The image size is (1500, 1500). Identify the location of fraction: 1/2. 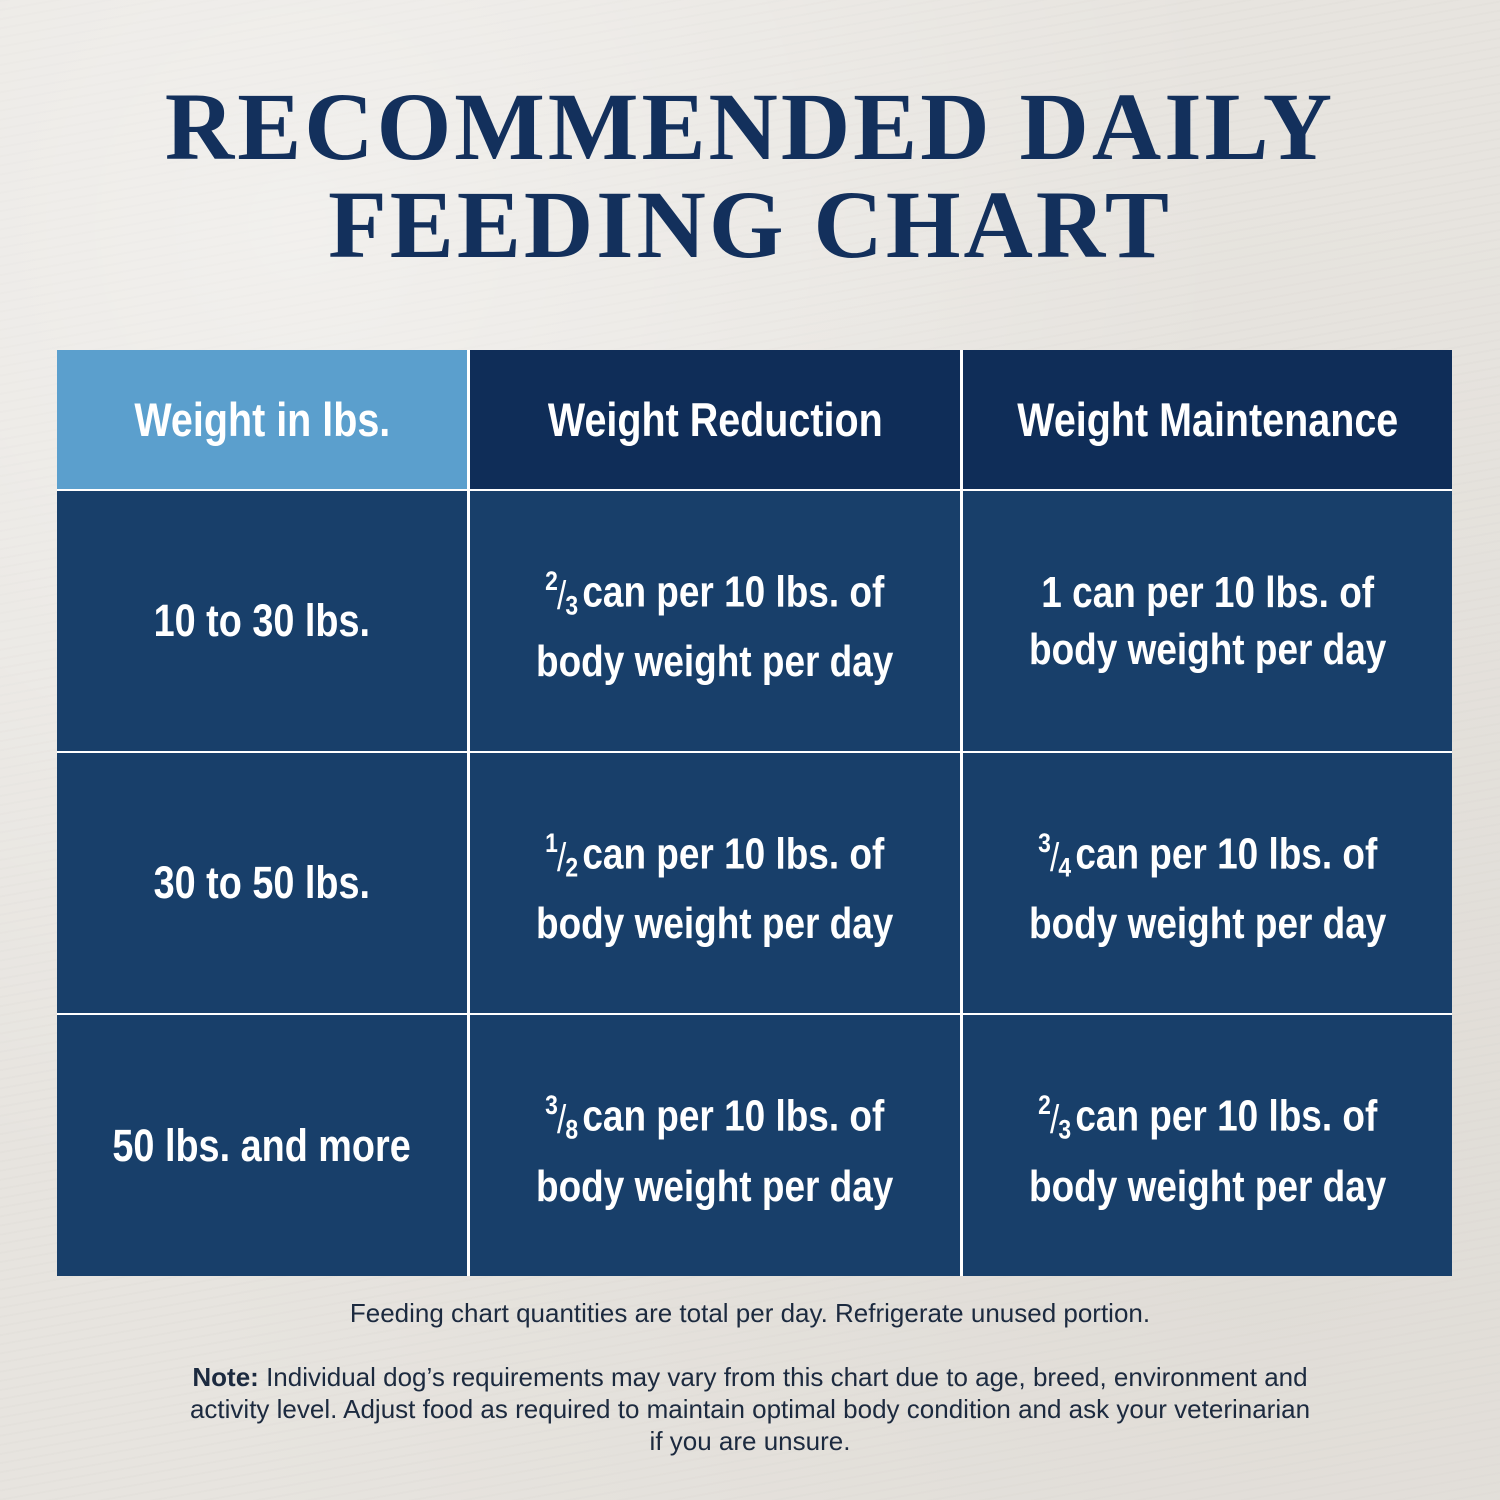
(561, 854).